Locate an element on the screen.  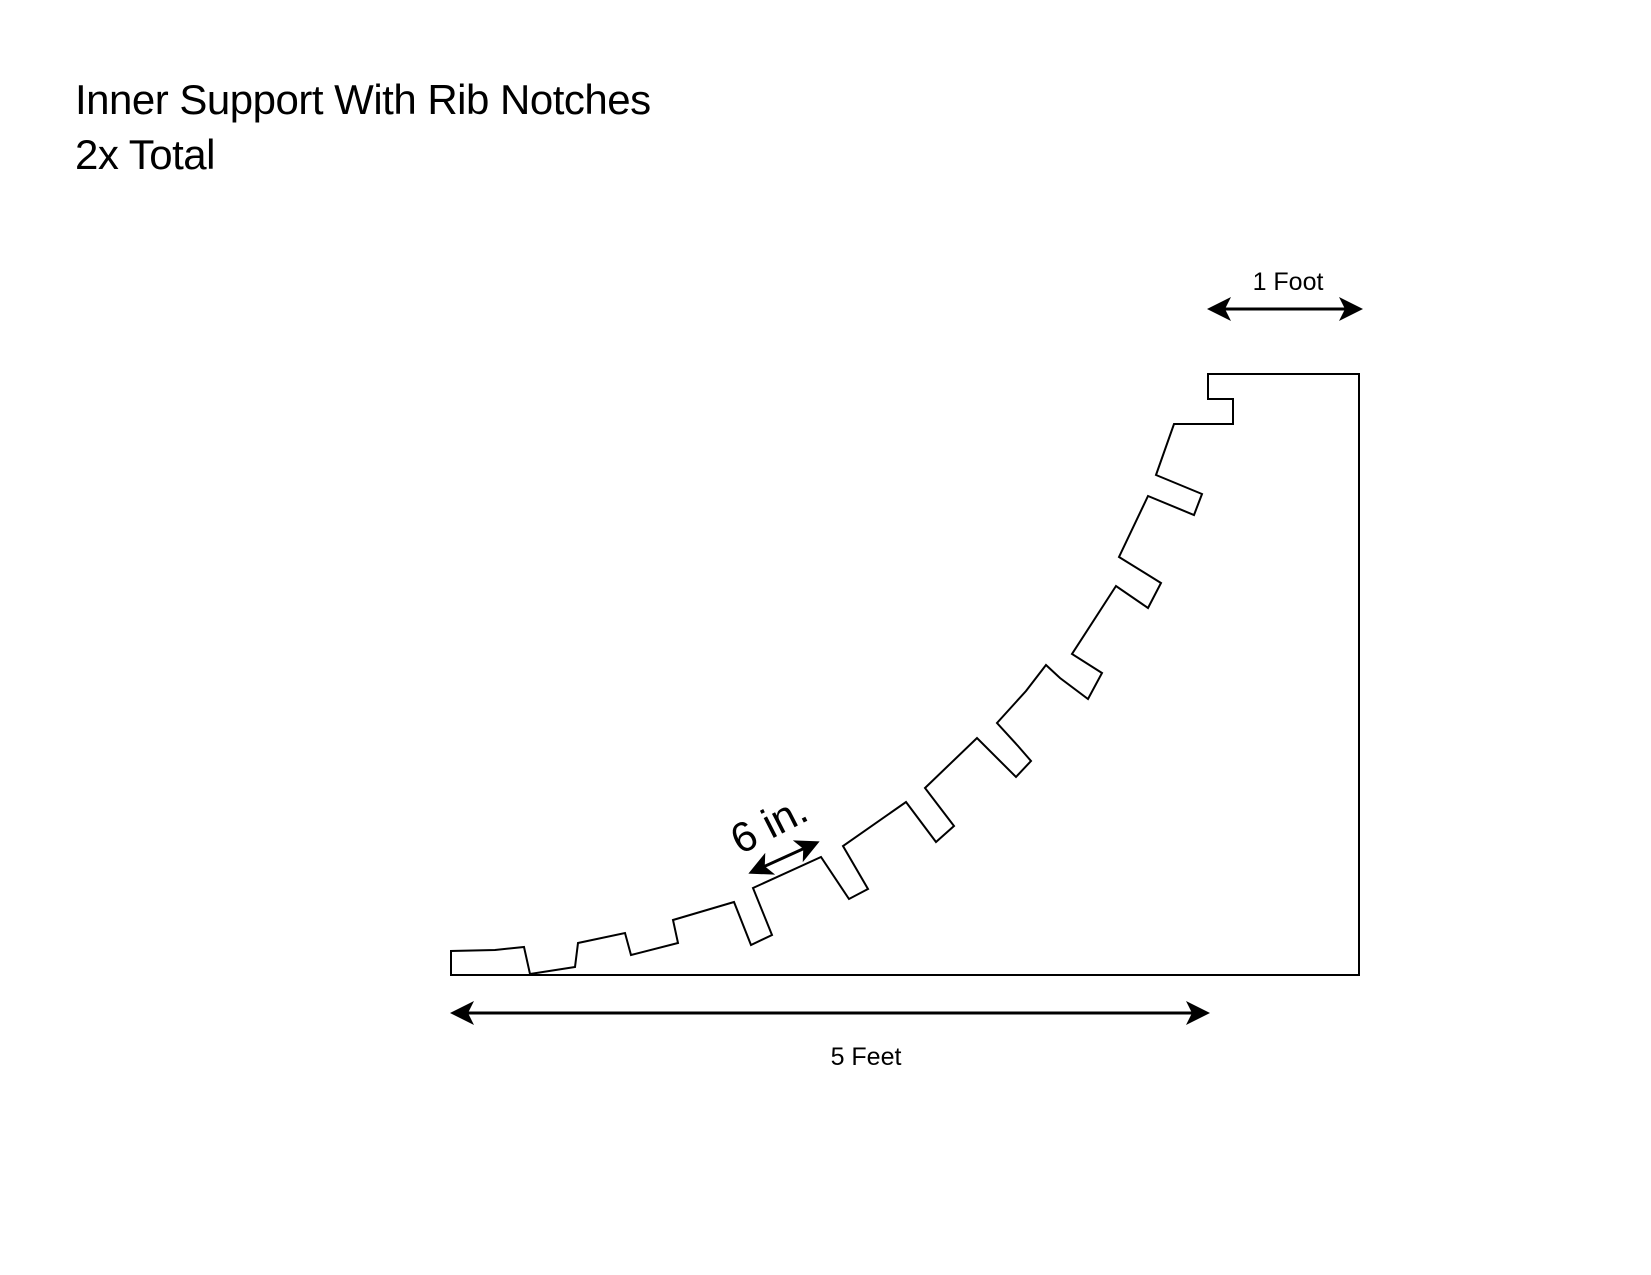
page-title: Inner Support With Rib Notches is located at coordinates (363, 99).